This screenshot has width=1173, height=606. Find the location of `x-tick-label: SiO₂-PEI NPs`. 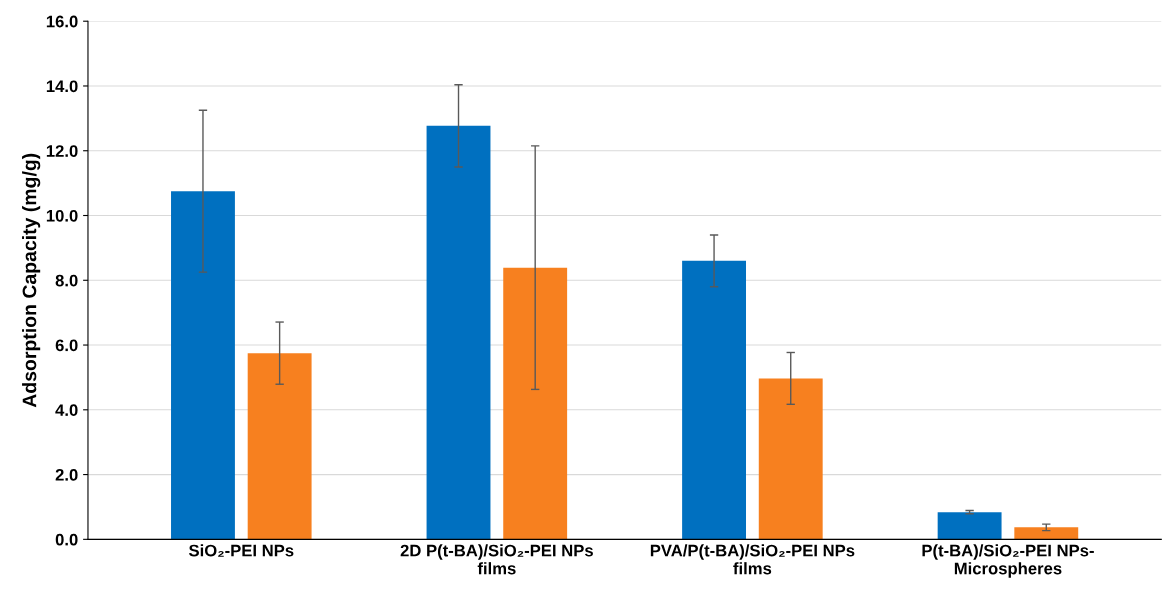

x-tick-label: SiO₂-PEI NPs is located at coordinates (241, 550).